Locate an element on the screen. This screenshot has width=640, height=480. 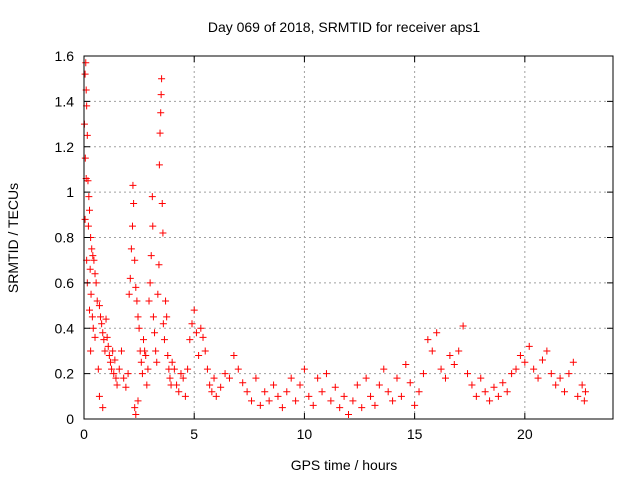
x-axis-label: GPS time / hours is located at coordinates (344, 465).